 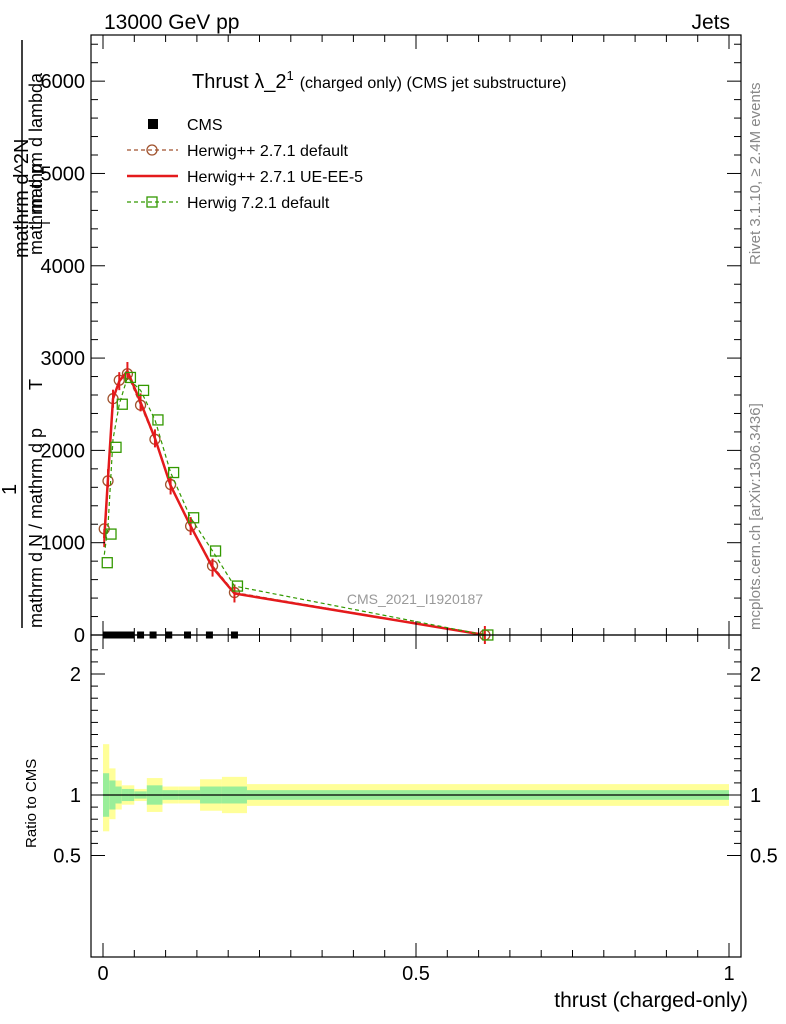 What do you see at coordinates (102, 974) in the screenshot?
I see `x-tick-label: 0` at bounding box center [102, 974].